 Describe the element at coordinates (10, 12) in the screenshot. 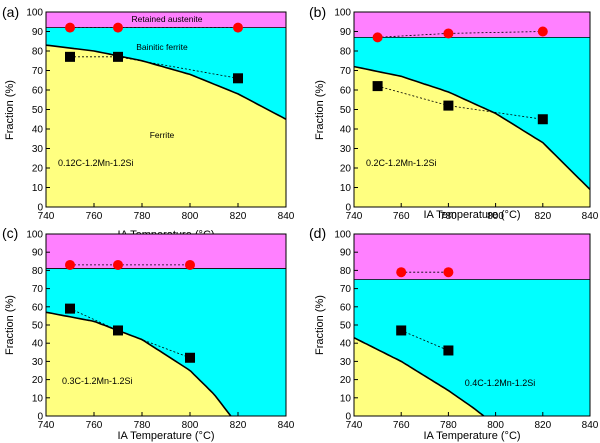

I see `panel-label: (a)` at that location.